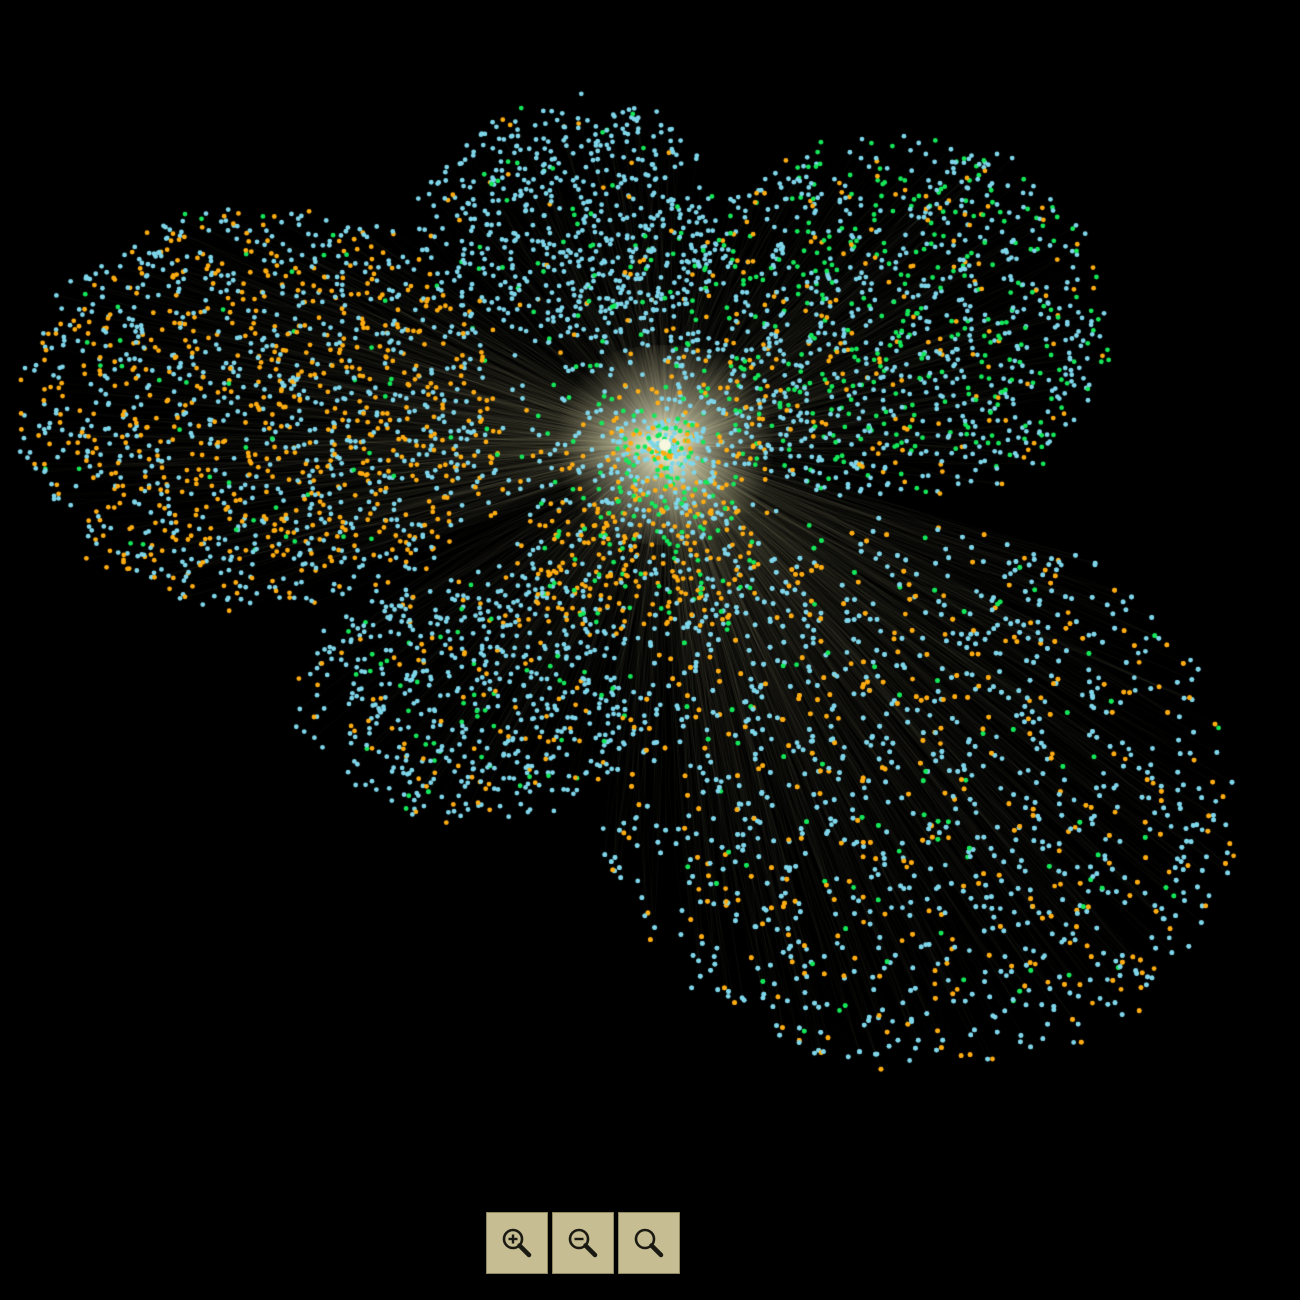 This screenshot has width=1300, height=1300. I want to click on zoom-in-icon, so click(517, 1243).